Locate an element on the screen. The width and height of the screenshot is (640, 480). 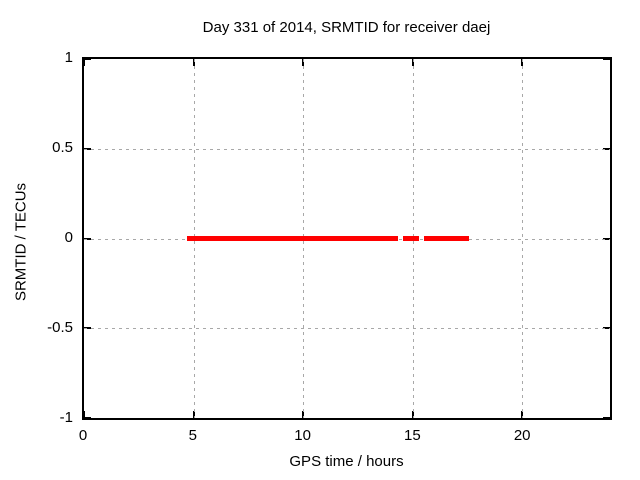
y-tick-label: 0 is located at coordinates (68, 237).